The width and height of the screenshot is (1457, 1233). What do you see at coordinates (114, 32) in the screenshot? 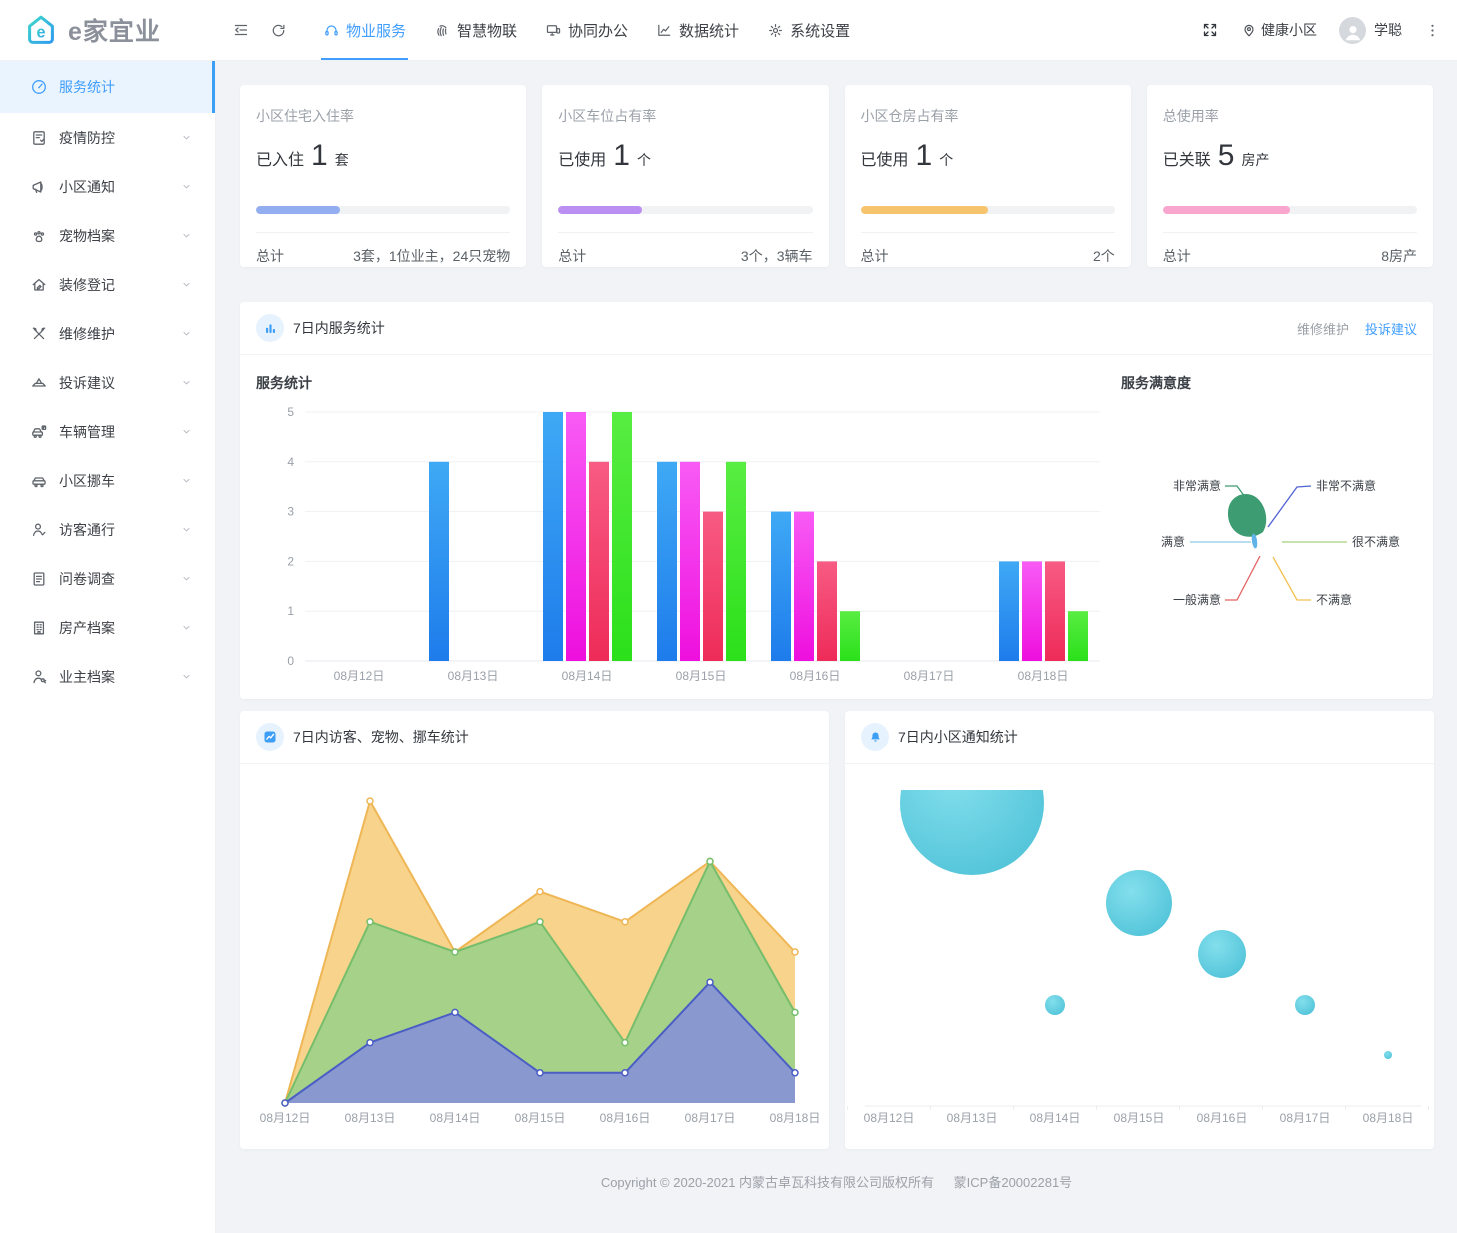
I see `logo-text: e家宜业` at bounding box center [114, 32].